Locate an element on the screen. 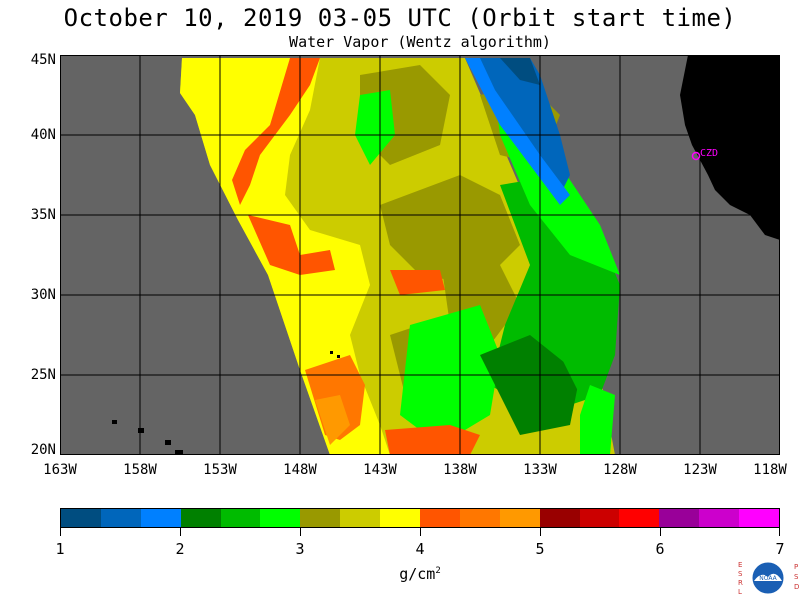 This screenshot has height=604, width=800. logo-letter-p: P is located at coordinates (796, 567).